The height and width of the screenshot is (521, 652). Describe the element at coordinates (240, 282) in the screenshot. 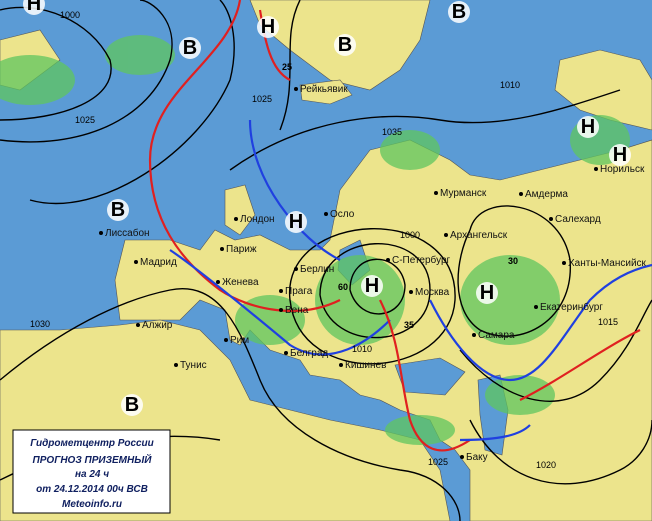

I see `city-label: Женева` at that location.